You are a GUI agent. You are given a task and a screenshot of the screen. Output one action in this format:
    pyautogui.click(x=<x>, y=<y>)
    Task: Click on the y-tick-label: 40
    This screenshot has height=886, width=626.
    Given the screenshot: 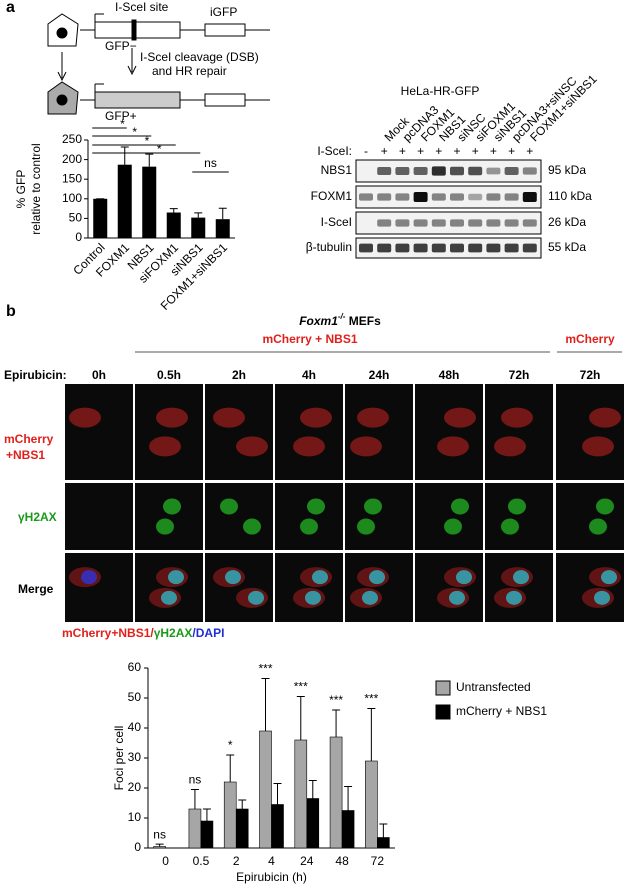 What is the action you would take?
    pyautogui.click(x=135, y=727)
    